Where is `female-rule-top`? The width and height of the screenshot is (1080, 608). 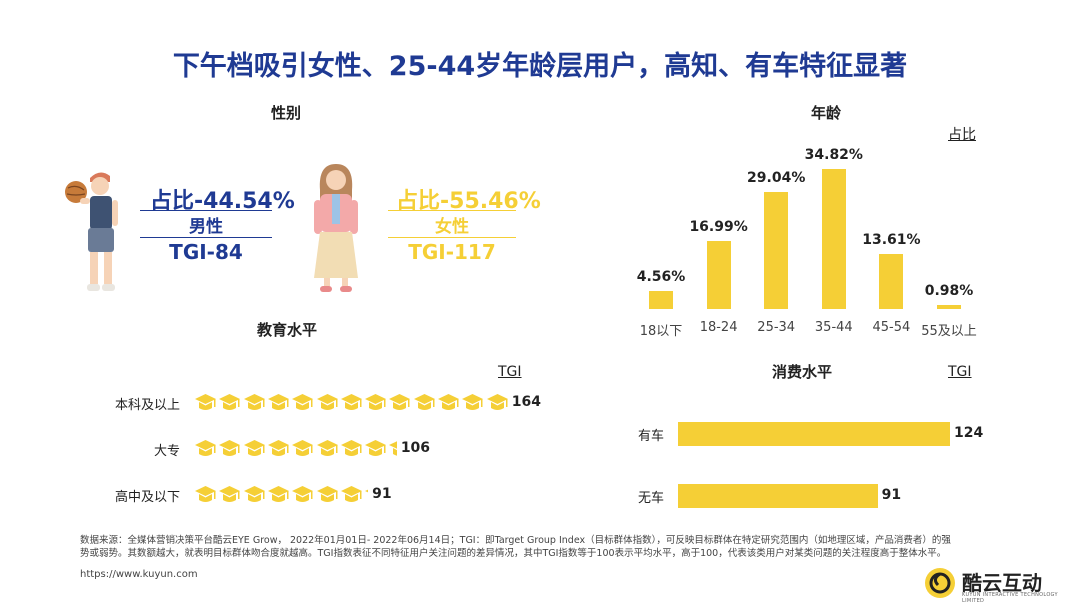
female-rule-top is located at coordinates (452, 210).